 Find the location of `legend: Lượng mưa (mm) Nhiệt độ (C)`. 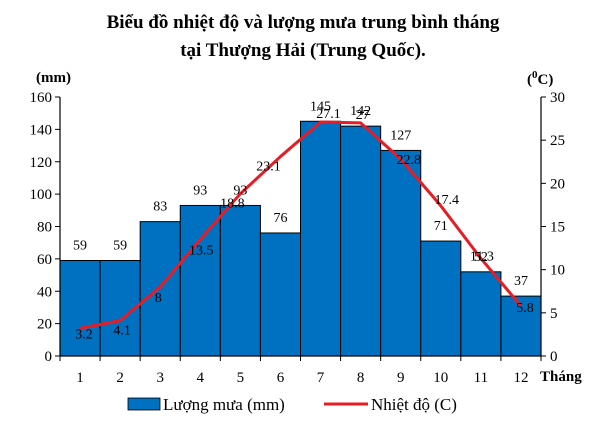

legend: Lượng mưa (mm) Nhiệt độ (C) is located at coordinates (292, 404).